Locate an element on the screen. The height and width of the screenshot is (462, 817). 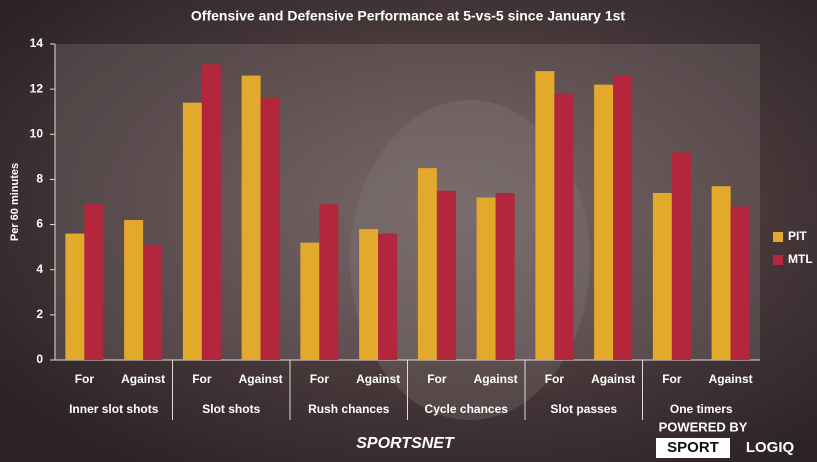
y-tick-label: 4 is located at coordinates (39, 269).